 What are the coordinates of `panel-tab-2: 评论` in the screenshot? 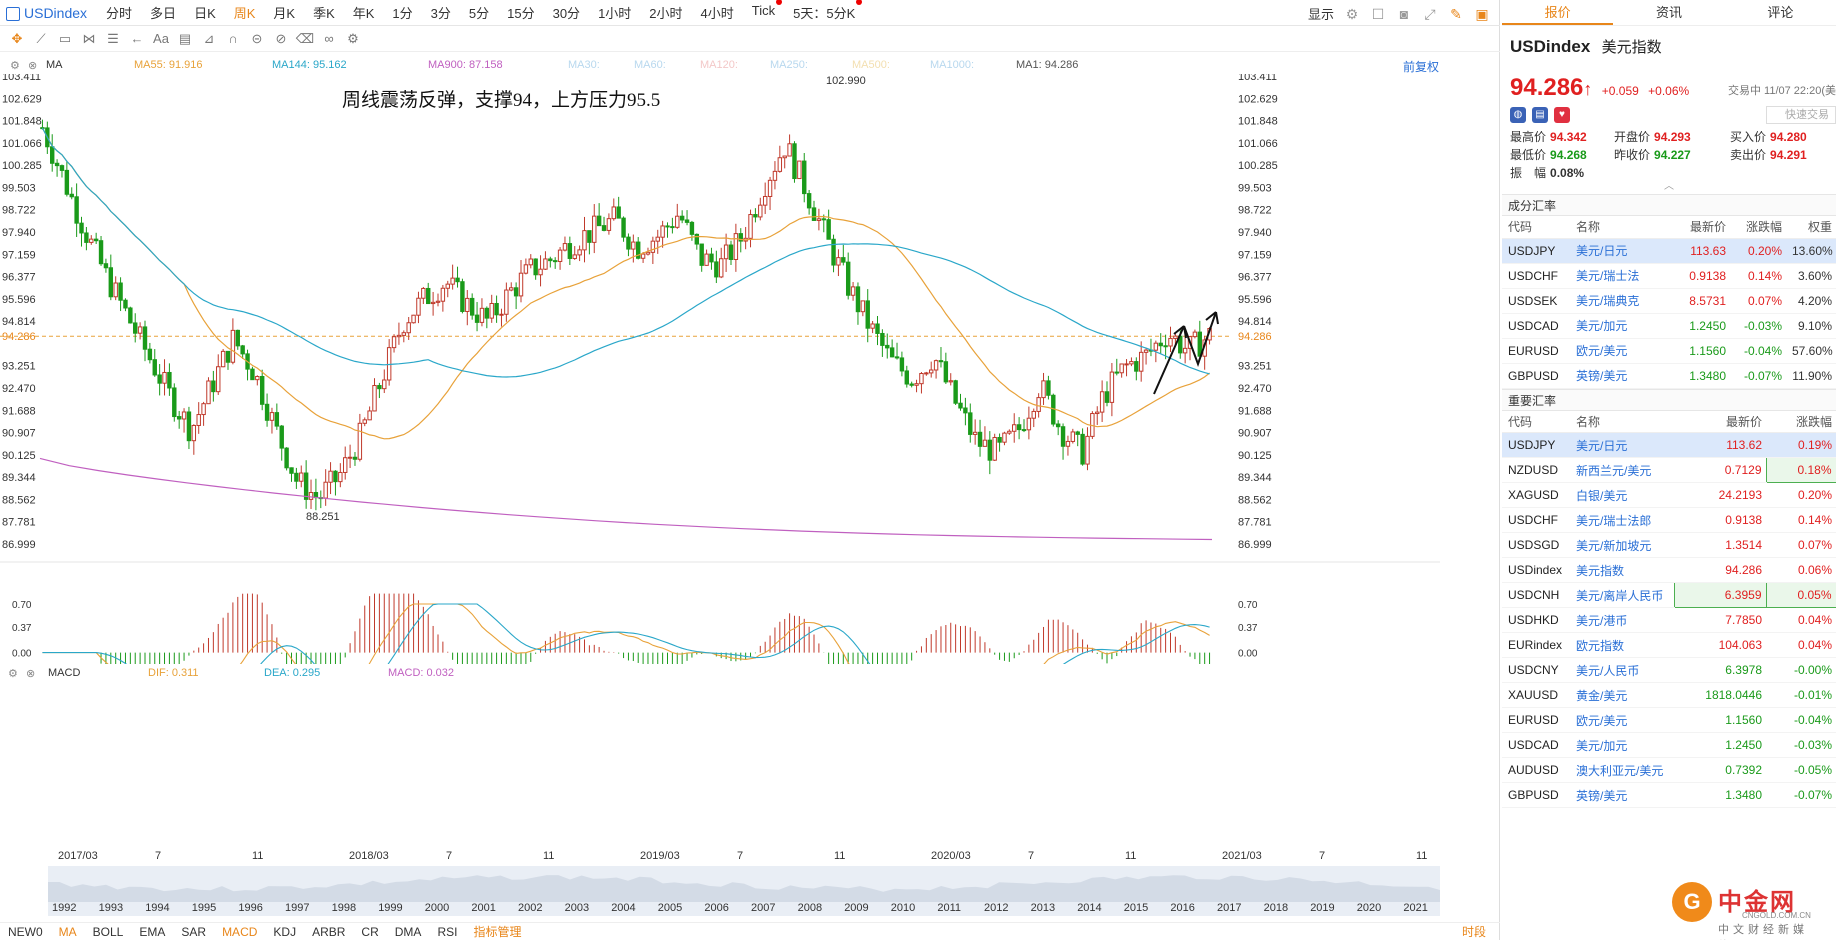 It's located at (1780, 12).